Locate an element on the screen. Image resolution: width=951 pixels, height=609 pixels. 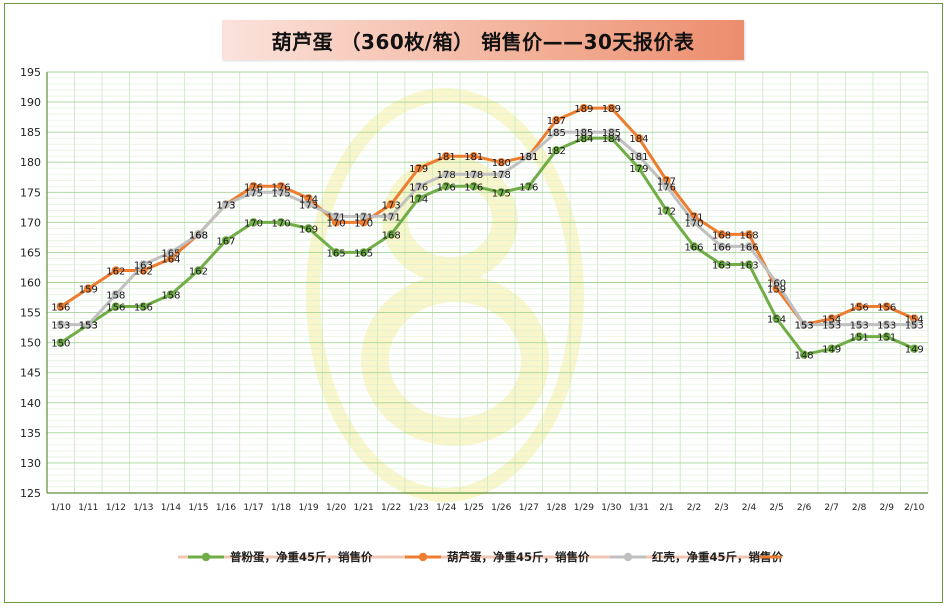
y-tick-label: 155 is located at coordinates (30, 313).